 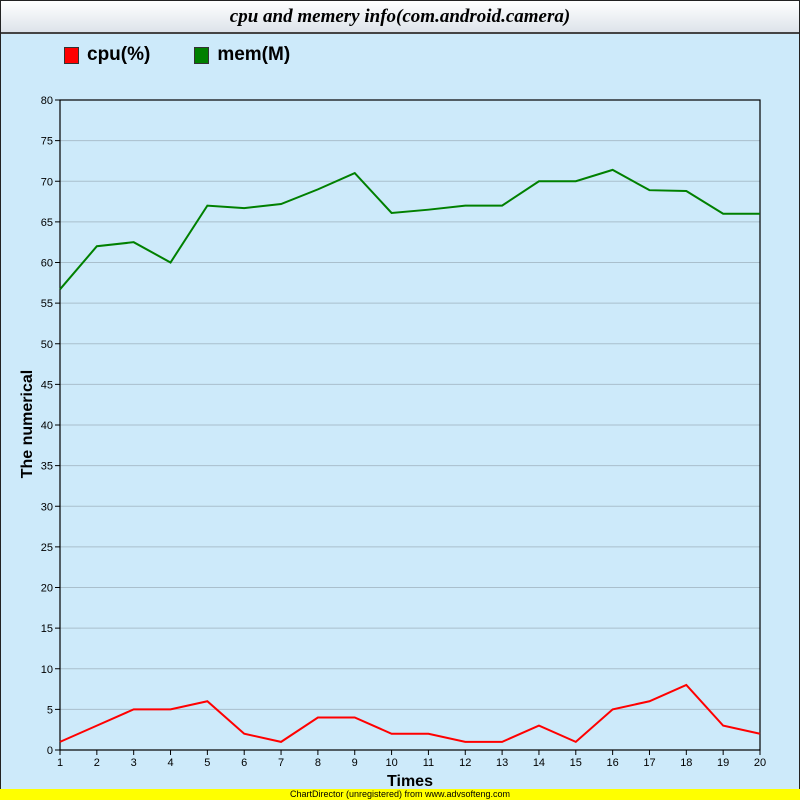 I want to click on x-tick-label: 19, so click(x=723, y=763).